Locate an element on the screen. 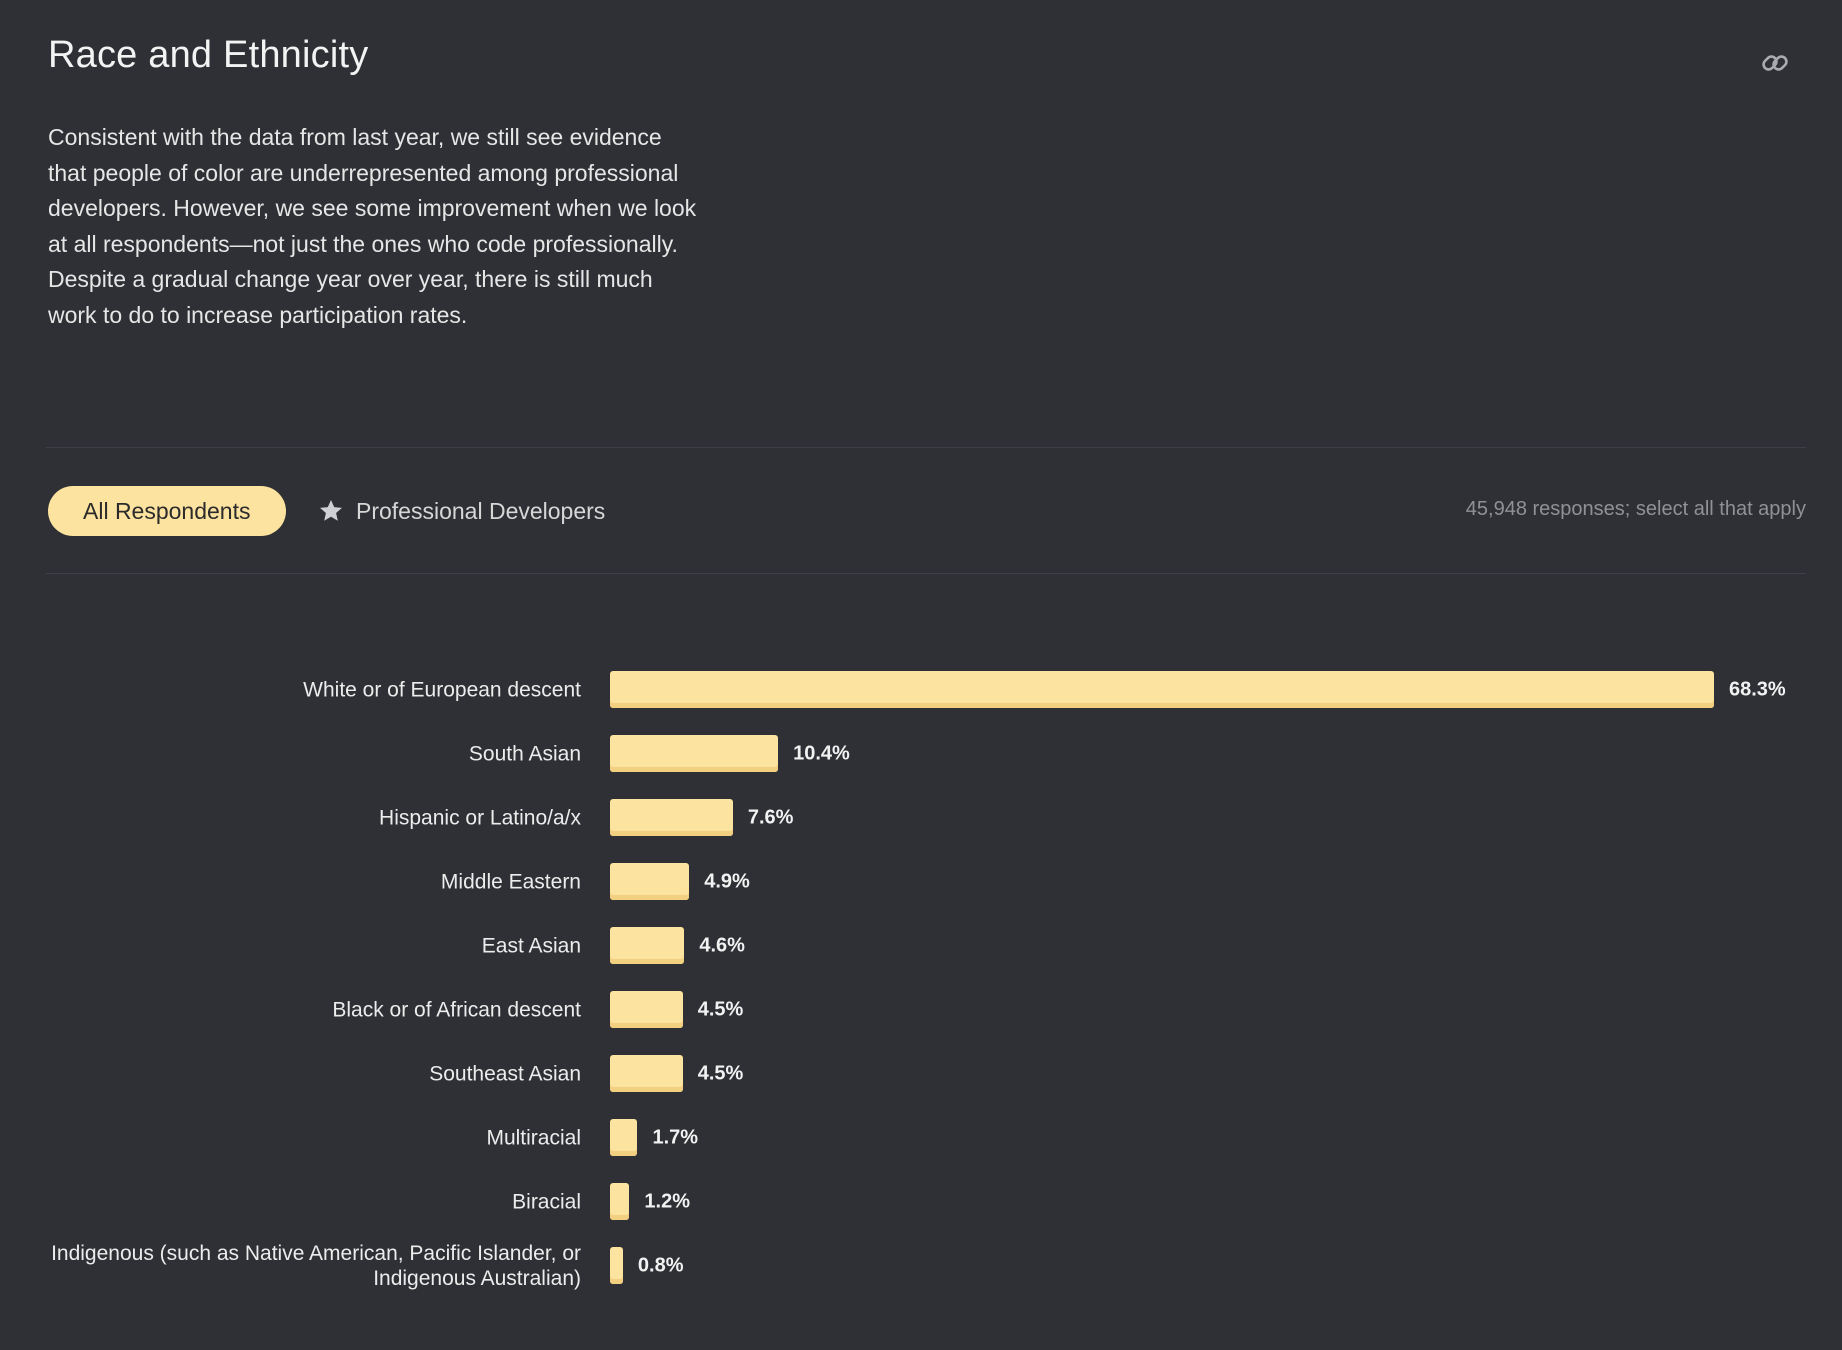  divider-top is located at coordinates (926, 447).